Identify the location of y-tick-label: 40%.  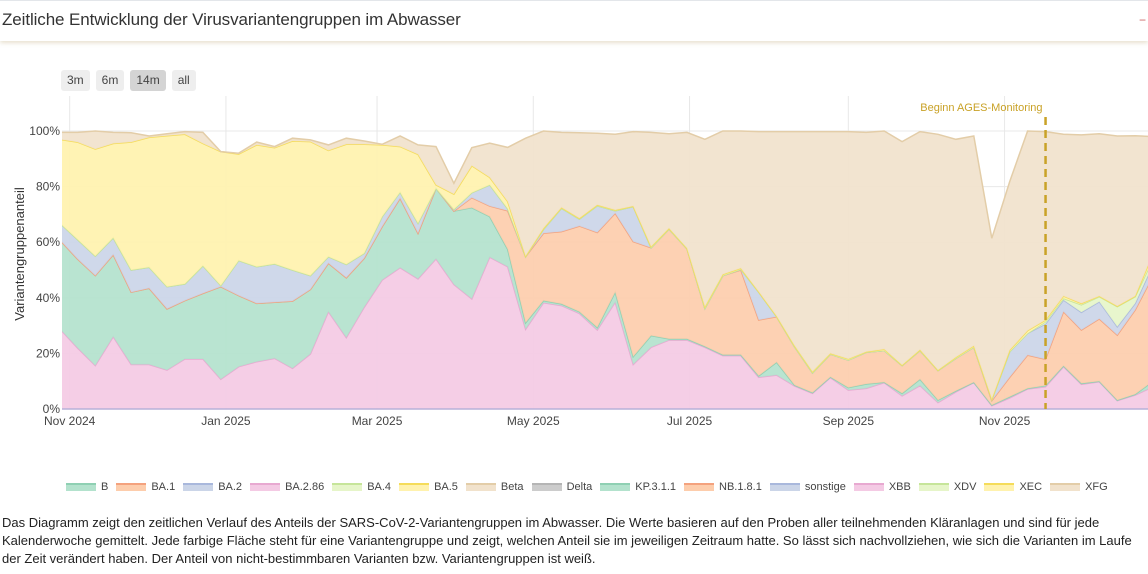
(48, 298).